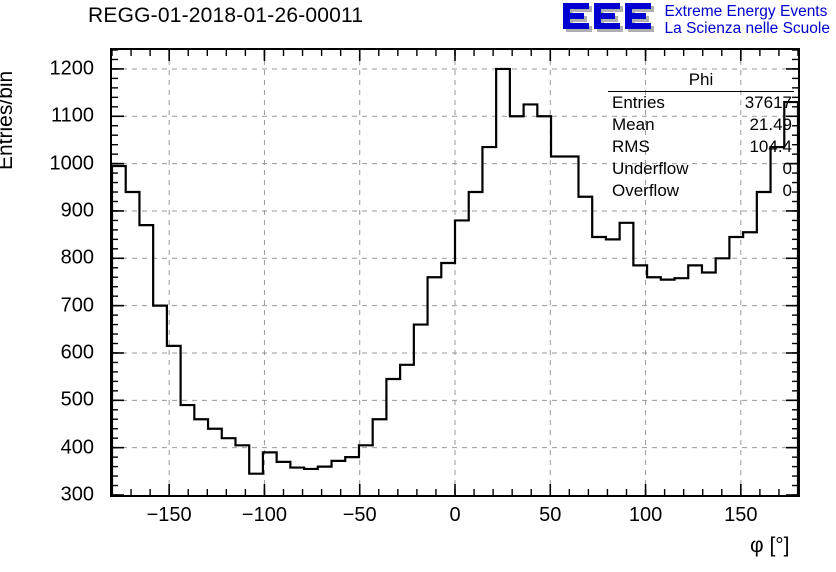 The height and width of the screenshot is (572, 836). What do you see at coordinates (77, 447) in the screenshot?
I see `y-tick-label: 400` at bounding box center [77, 447].